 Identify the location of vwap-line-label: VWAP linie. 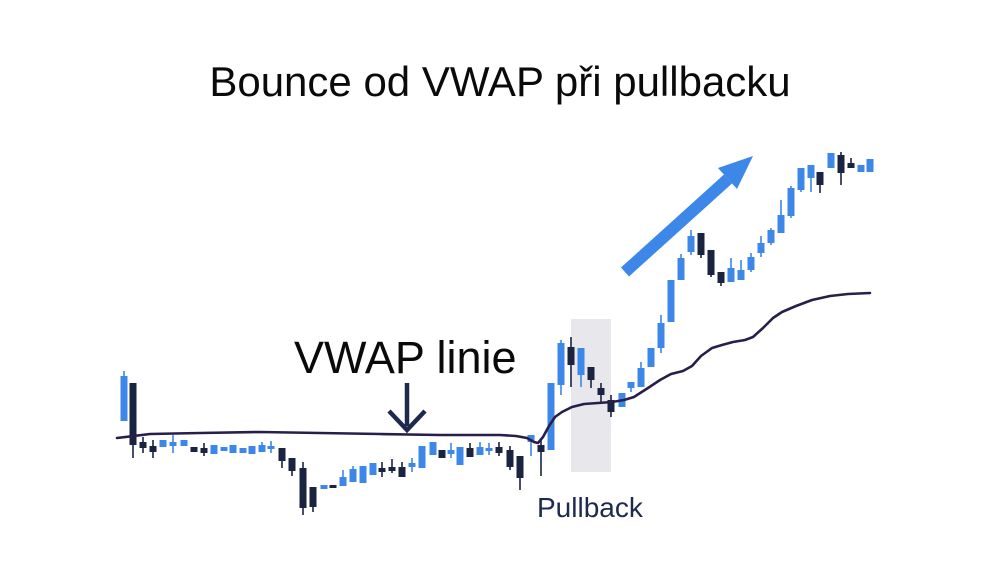
(405, 357).